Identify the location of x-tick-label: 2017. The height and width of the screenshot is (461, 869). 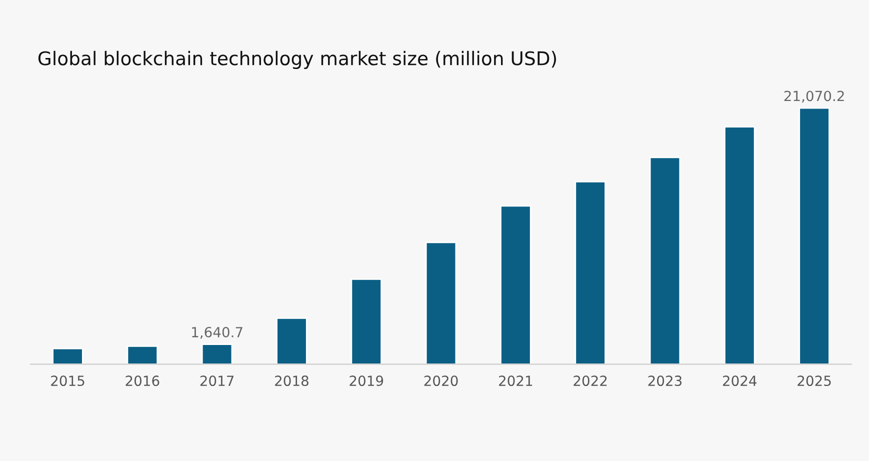
(217, 381).